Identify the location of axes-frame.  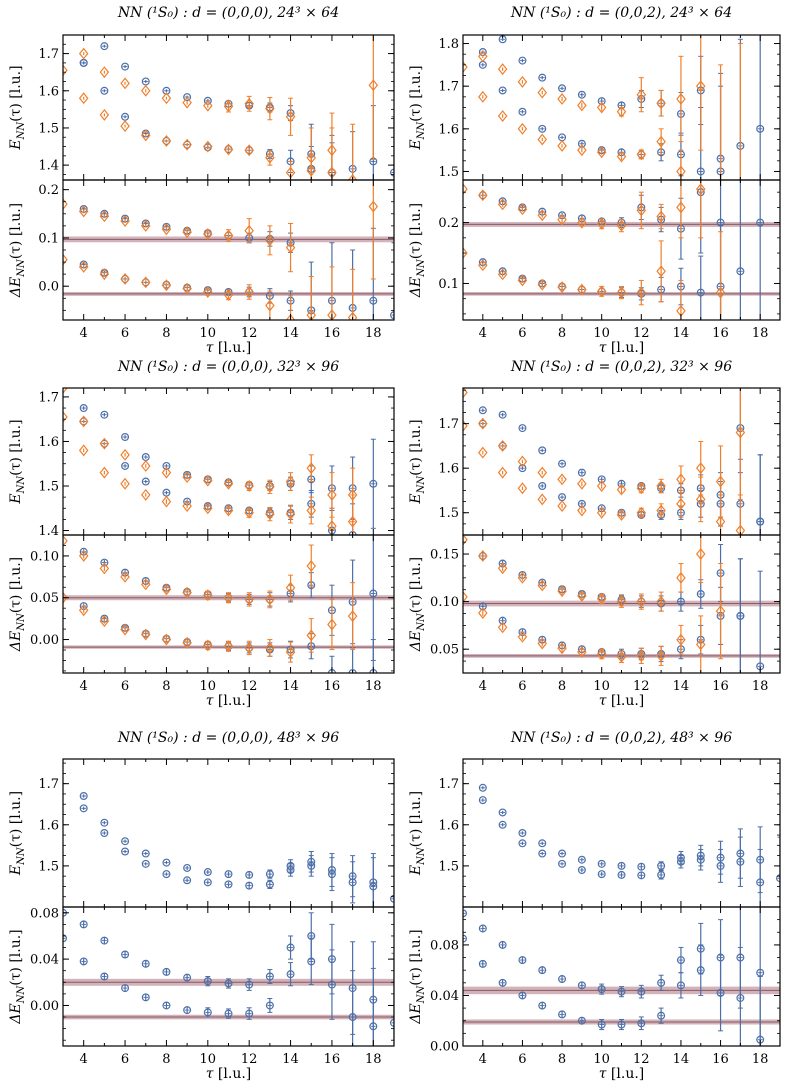
(228, 976).